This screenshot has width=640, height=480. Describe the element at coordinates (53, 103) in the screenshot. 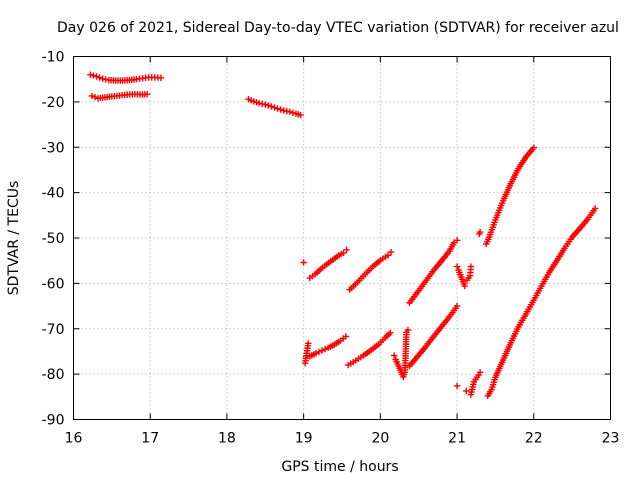

I see `y-tick-label: -20` at that location.